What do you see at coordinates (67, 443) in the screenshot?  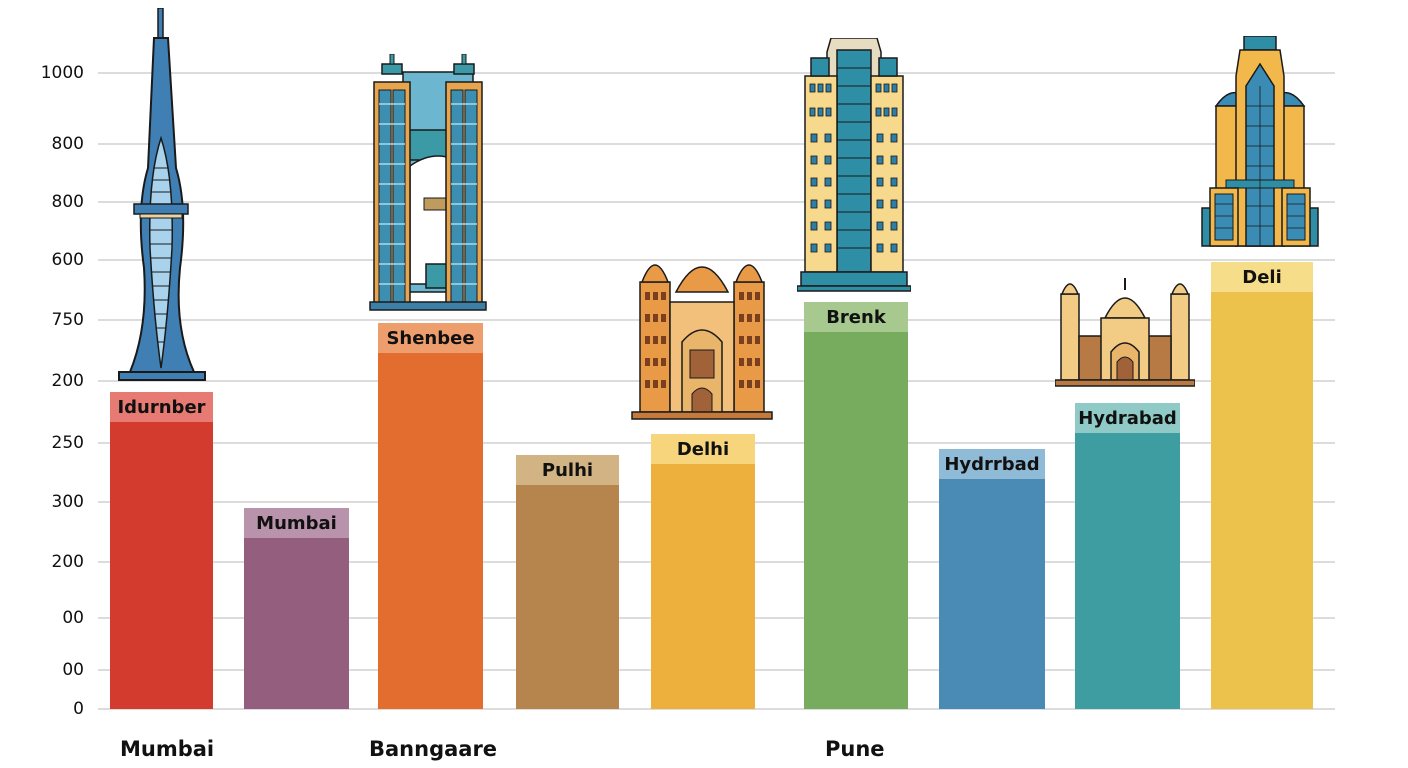 I see `y-tick-label: 250` at bounding box center [67, 443].